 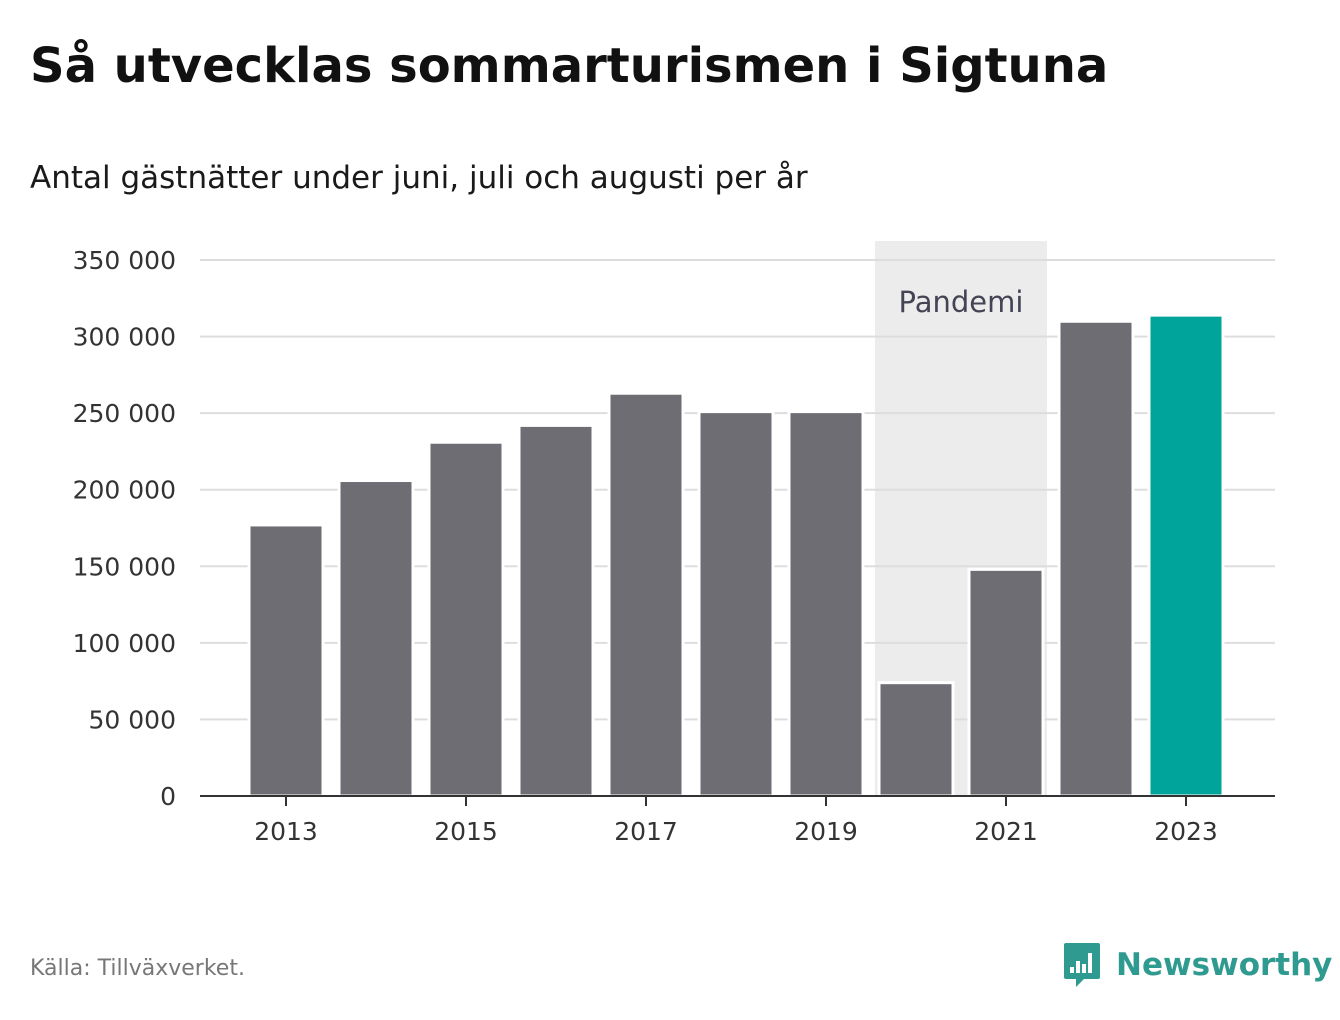 What do you see at coordinates (124, 566) in the screenshot?
I see `y-tick-label: 150 000` at bounding box center [124, 566].